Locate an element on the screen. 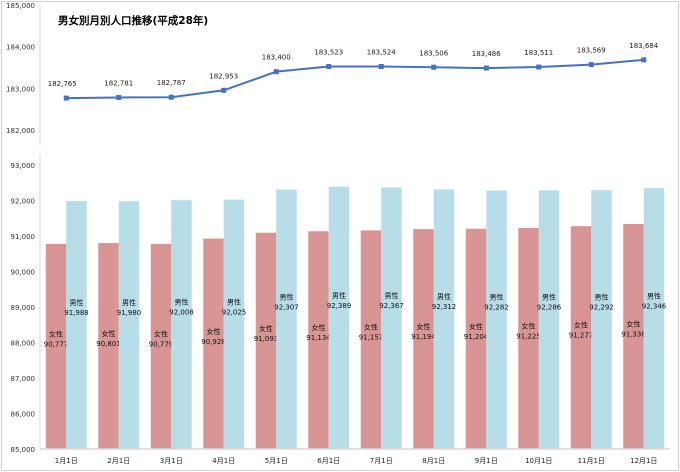 The height and width of the screenshot is (472, 680). bar-data-label: 91,277 is located at coordinates (581, 336).